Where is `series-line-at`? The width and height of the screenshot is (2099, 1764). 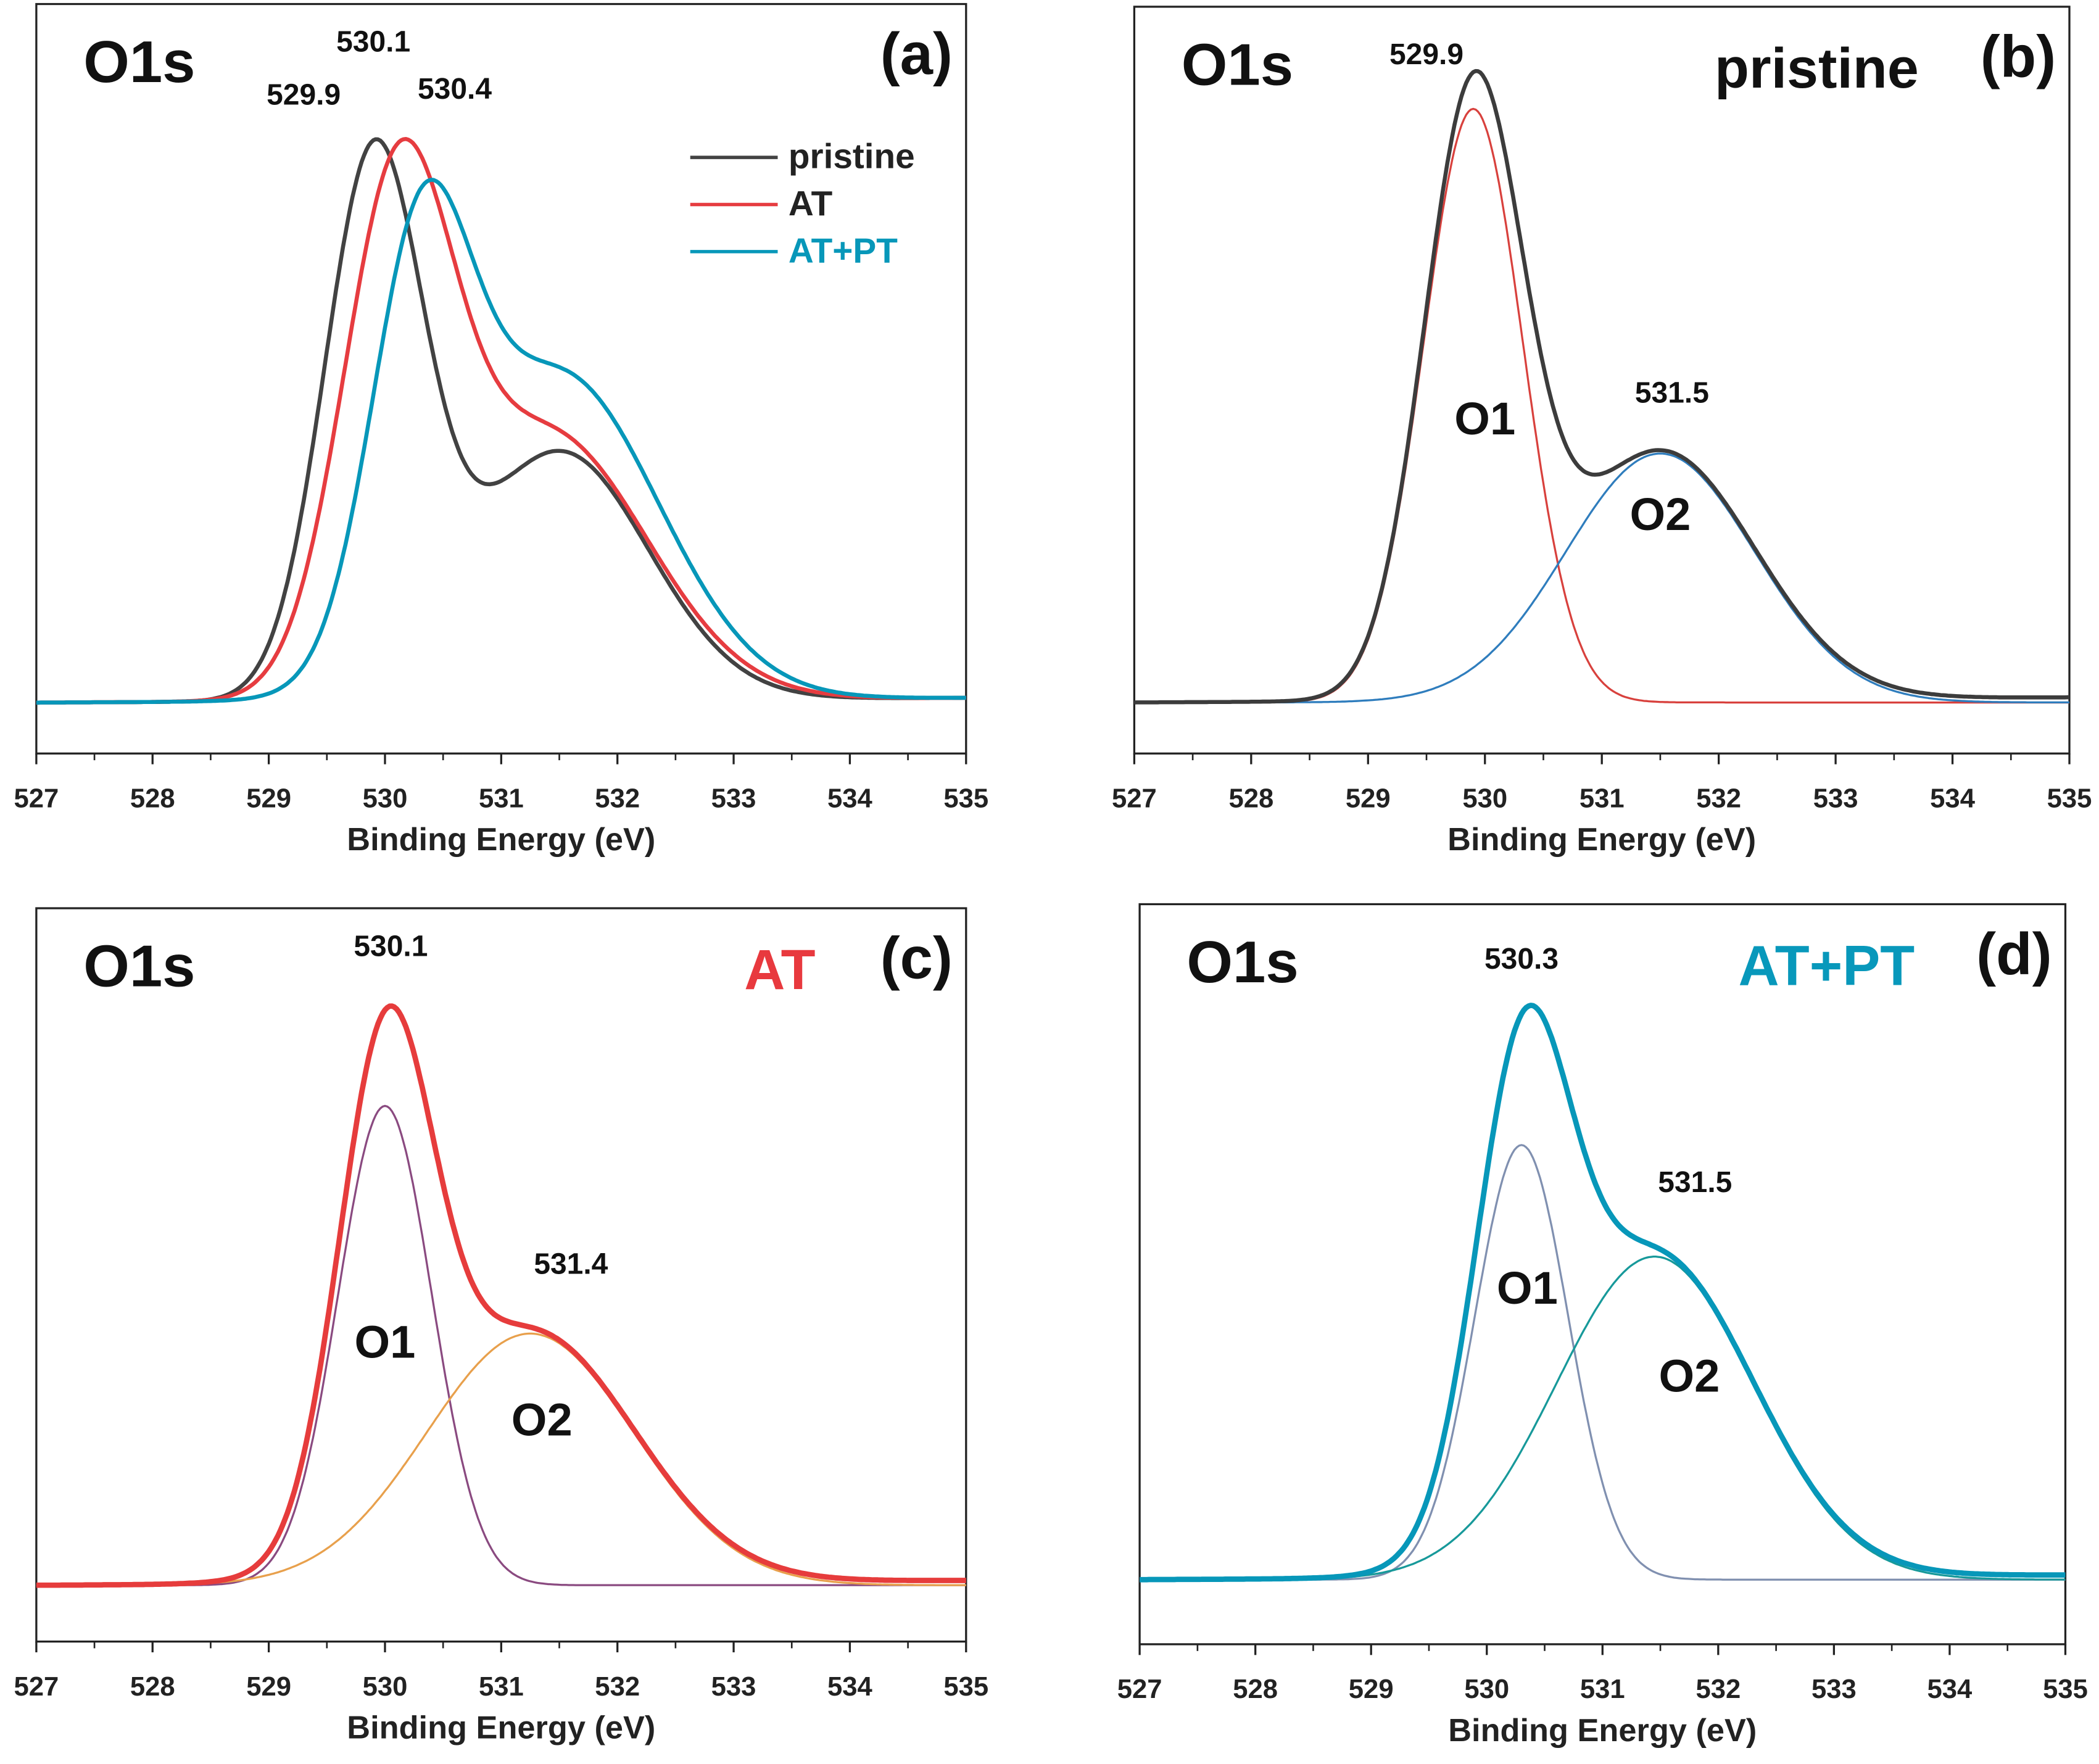 series-line-at is located at coordinates (501, 421).